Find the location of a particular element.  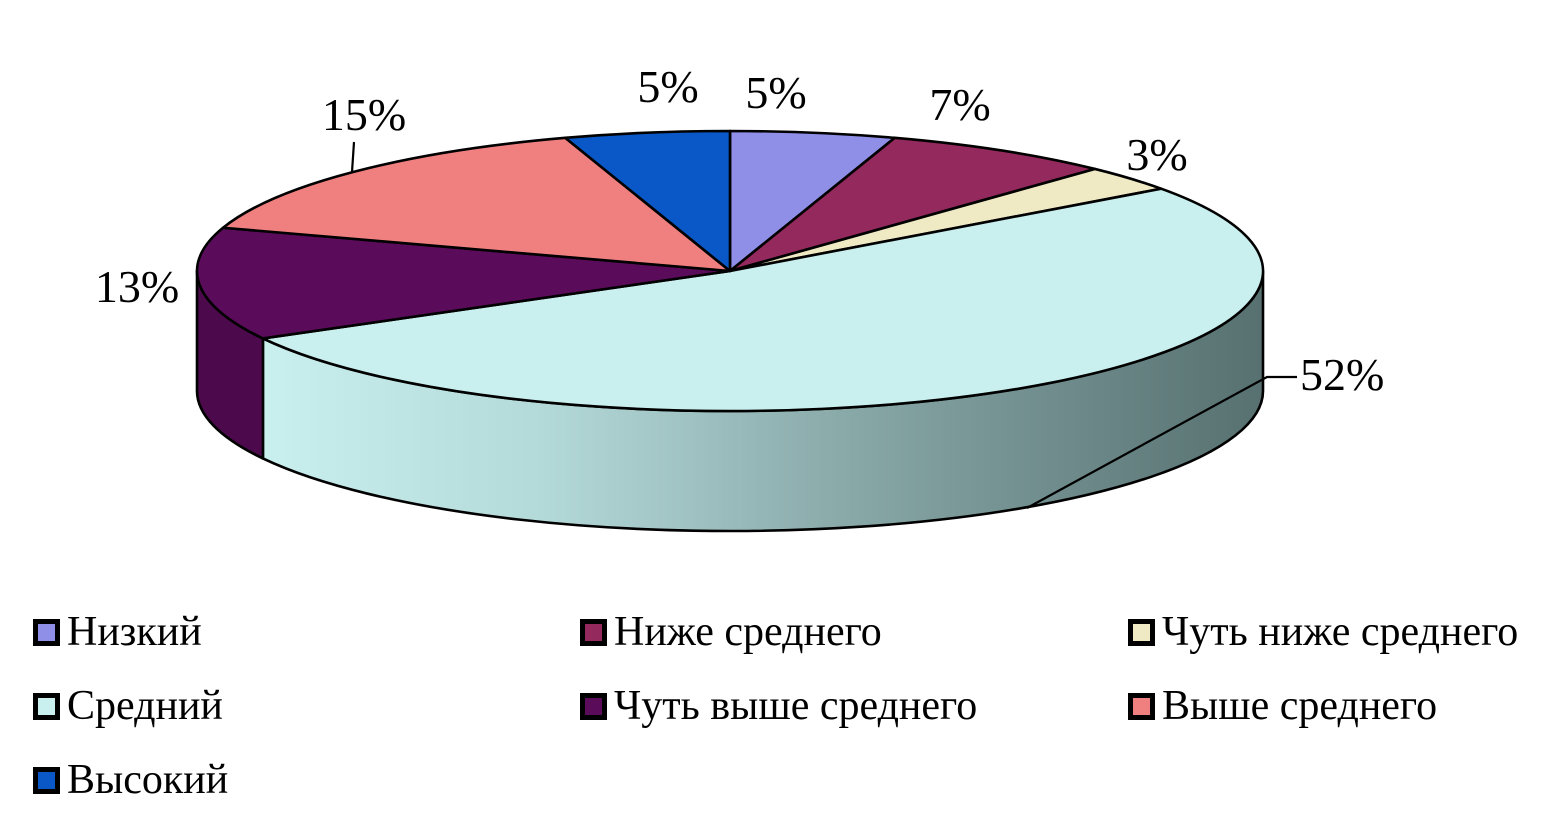

legend-item: Низкий is located at coordinates (117, 632).